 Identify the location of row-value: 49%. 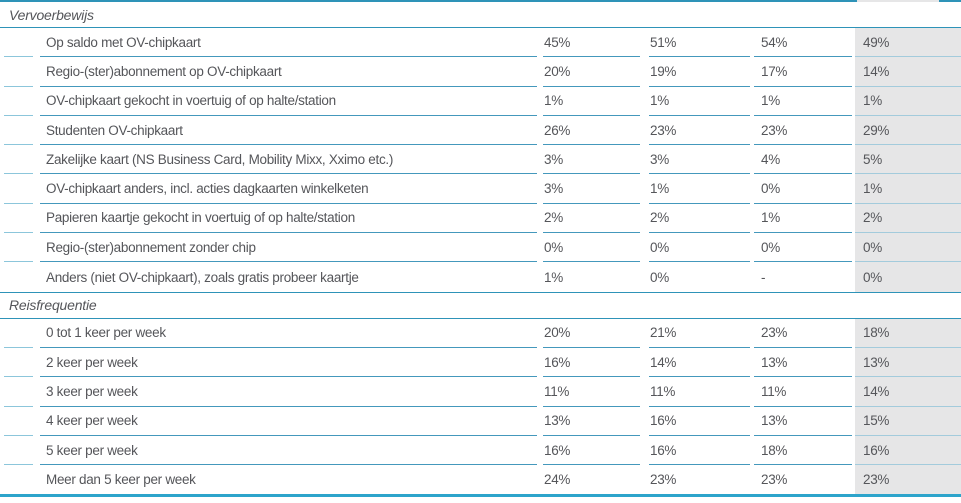
(908, 43).